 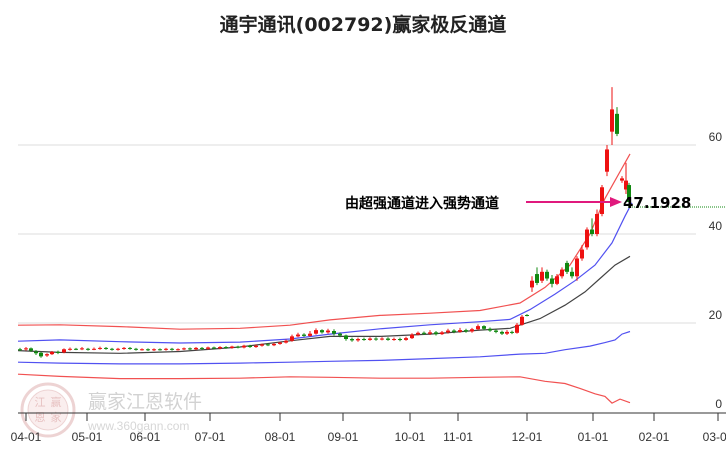 What do you see at coordinates (654, 437) in the screenshot?
I see `x-tick-label: 02-01` at bounding box center [654, 437].